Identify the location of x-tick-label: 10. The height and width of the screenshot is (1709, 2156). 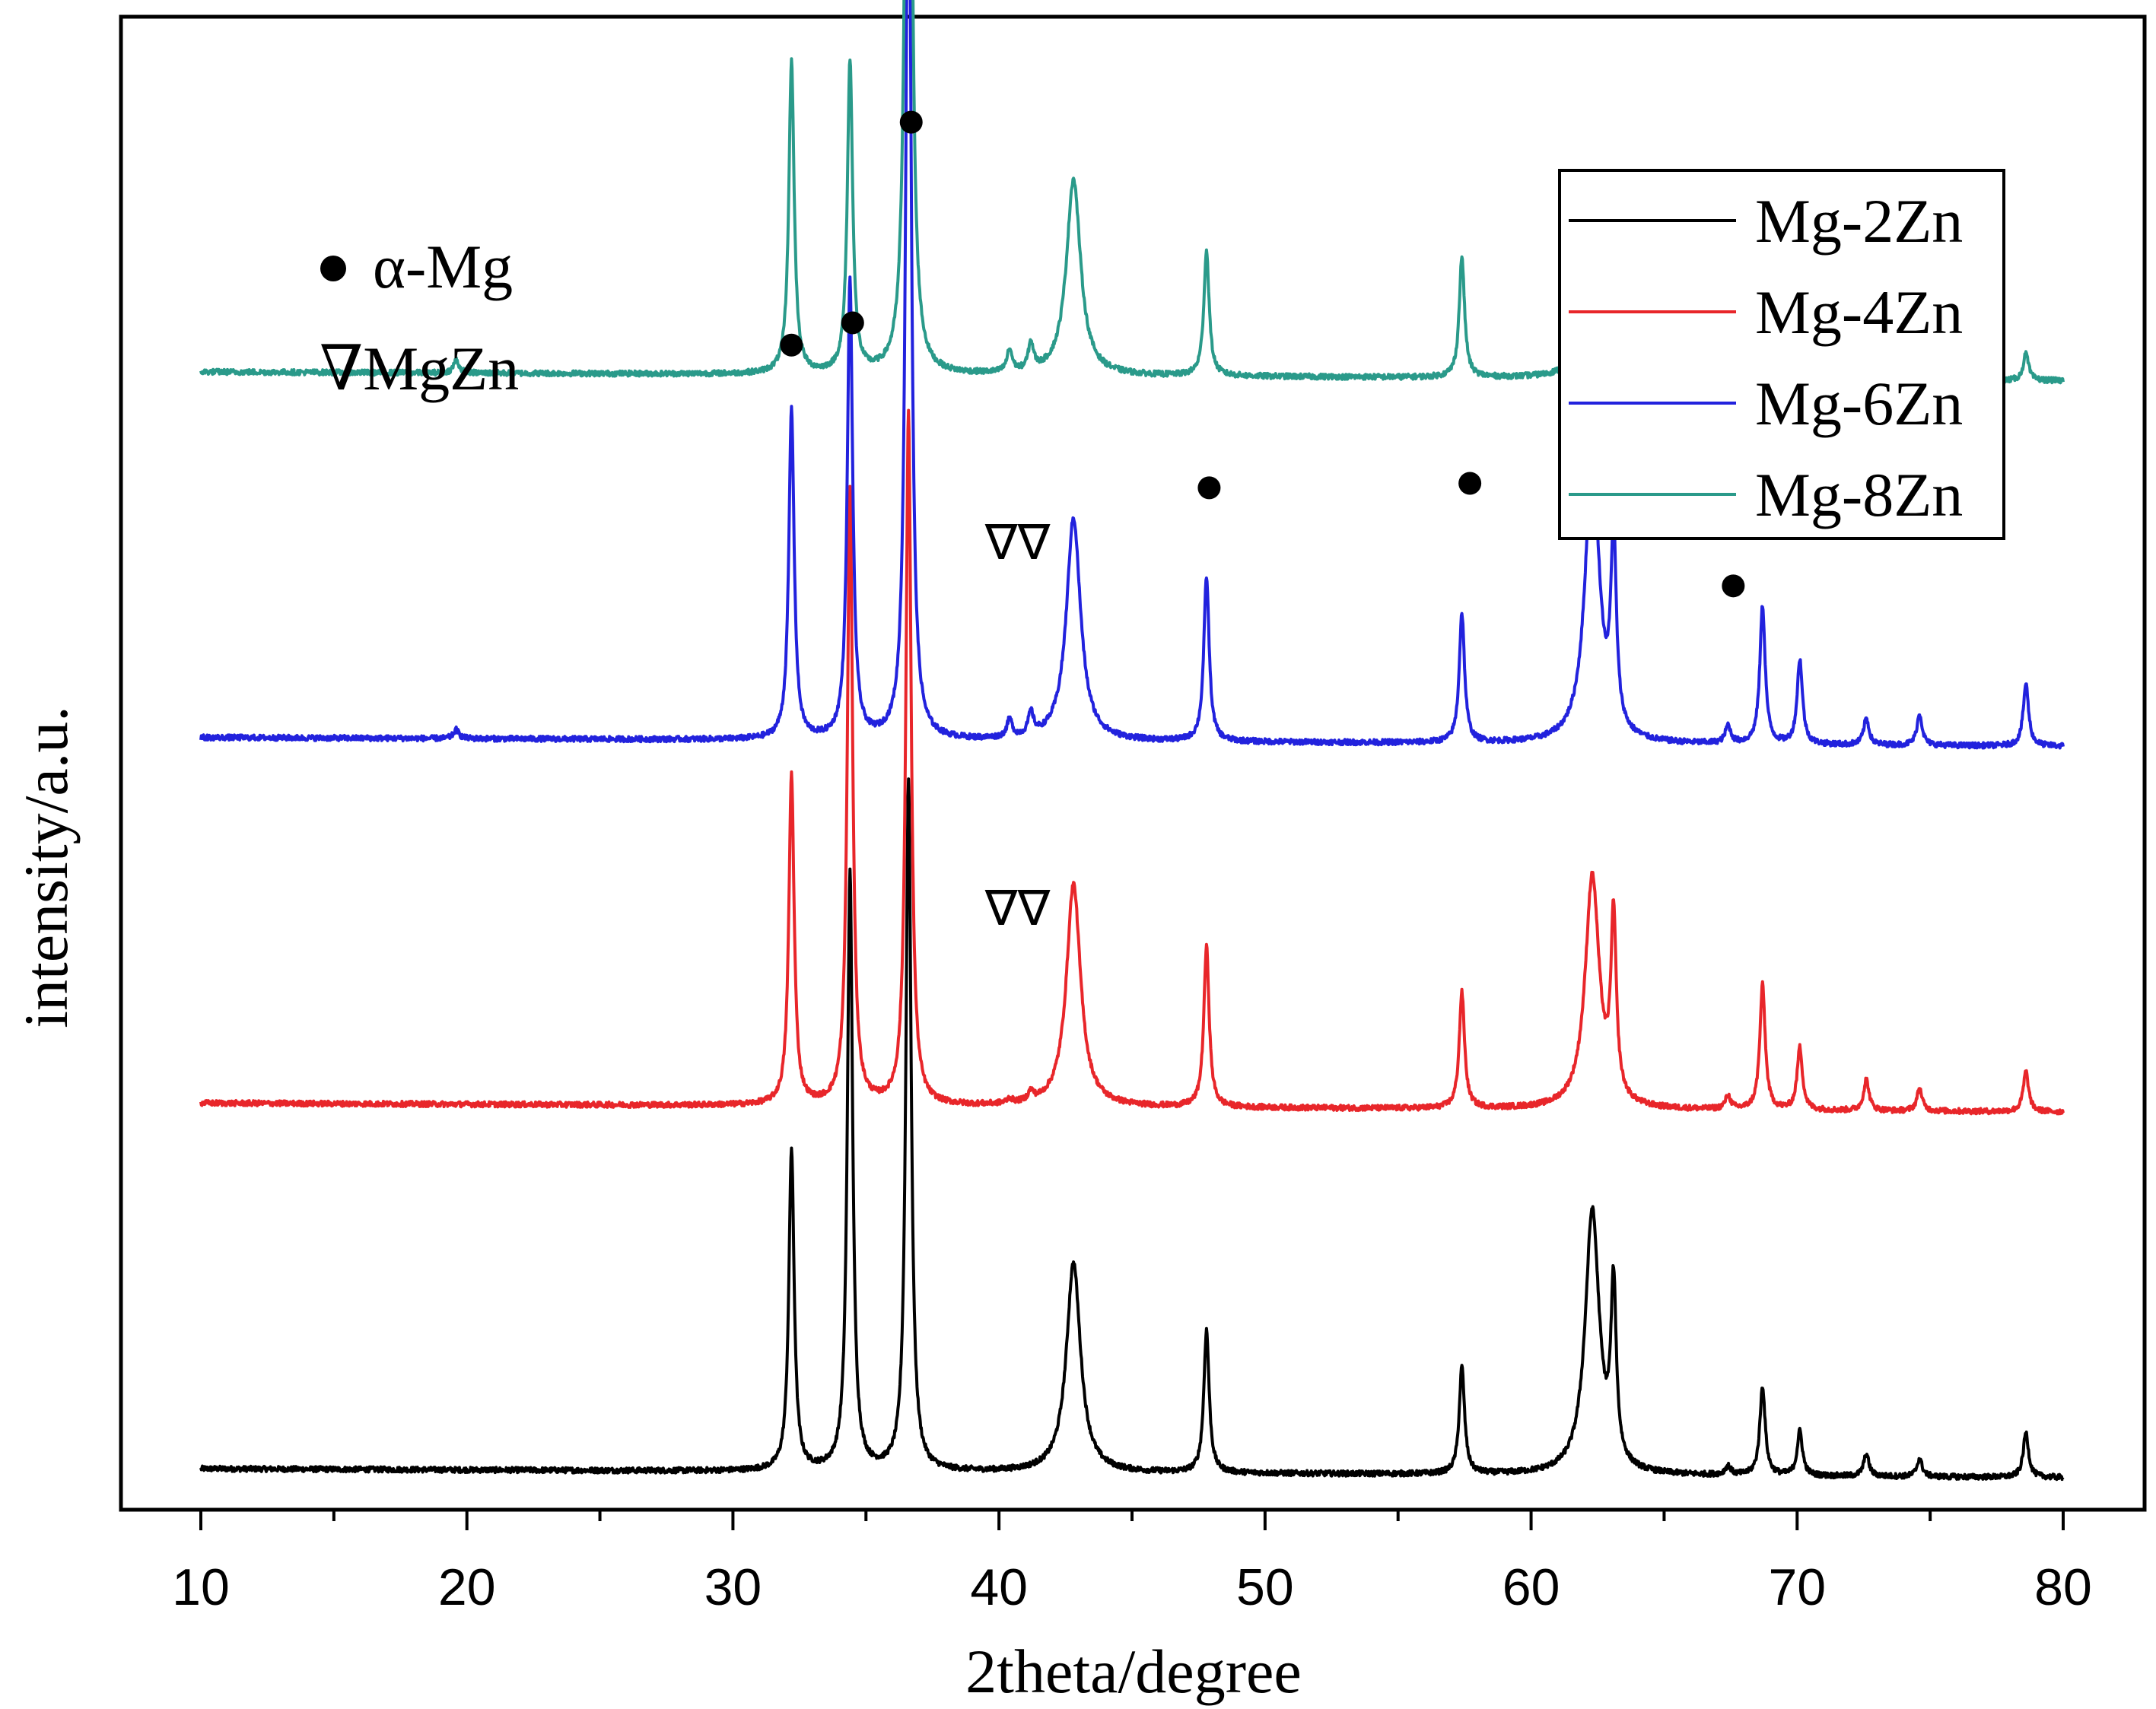
(201, 1587).